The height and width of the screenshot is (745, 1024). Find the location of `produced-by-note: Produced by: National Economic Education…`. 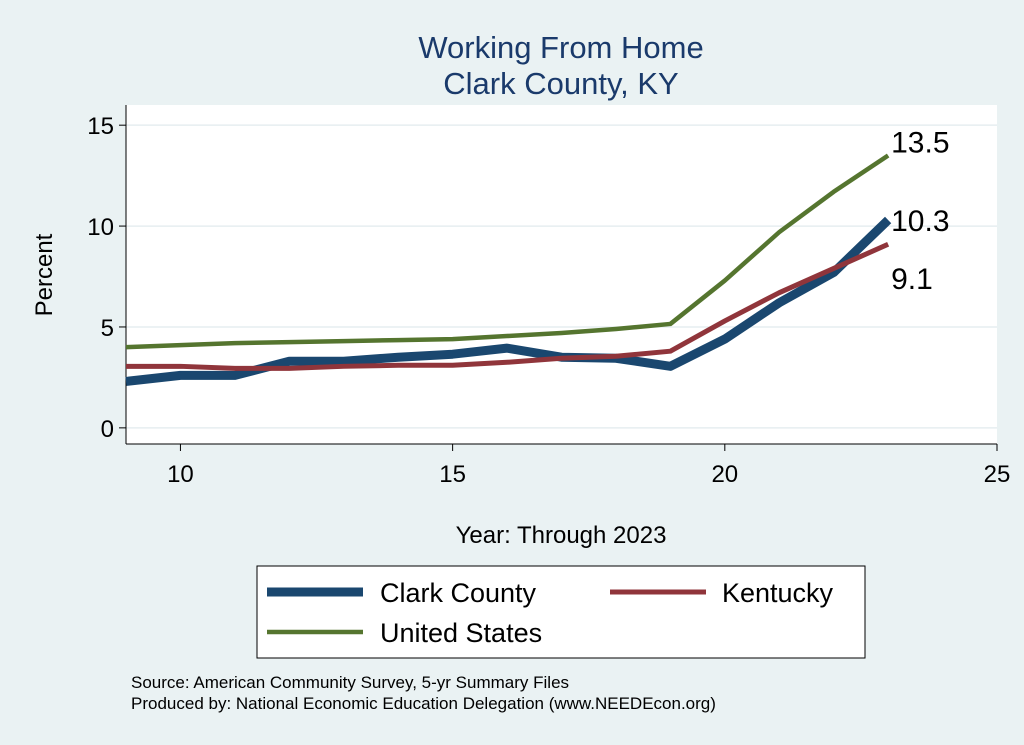

produced-by-note: Produced by: National Economic Education… is located at coordinates (423, 703).